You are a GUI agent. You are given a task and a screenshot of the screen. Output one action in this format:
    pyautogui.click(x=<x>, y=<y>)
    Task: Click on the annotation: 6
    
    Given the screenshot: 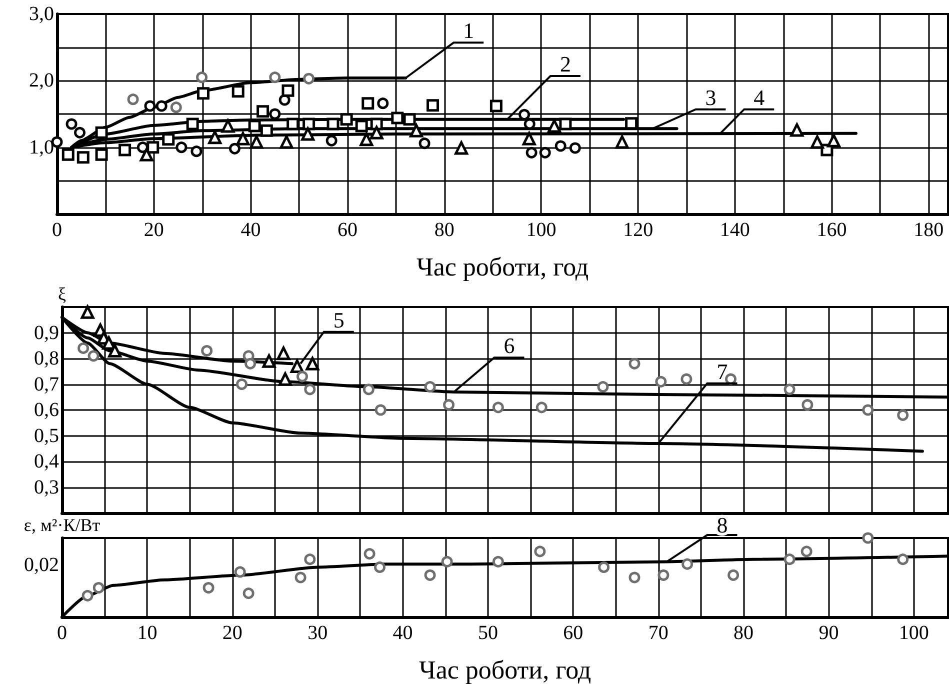 What is the action you would take?
    pyautogui.click(x=509, y=345)
    